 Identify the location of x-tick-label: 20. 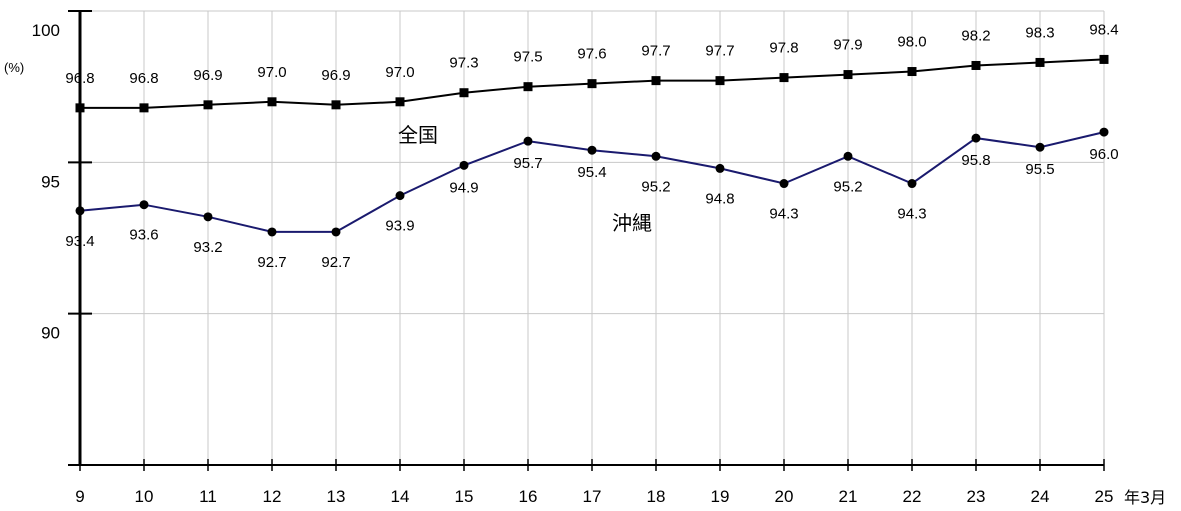
(784, 496).